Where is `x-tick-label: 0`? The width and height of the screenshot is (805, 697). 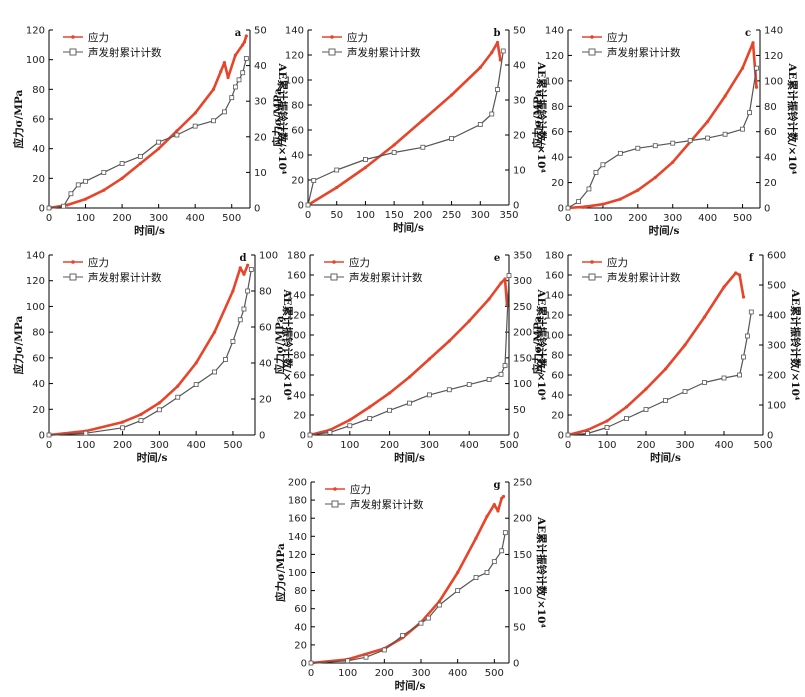 x-tick-label: 0 is located at coordinates (568, 445).